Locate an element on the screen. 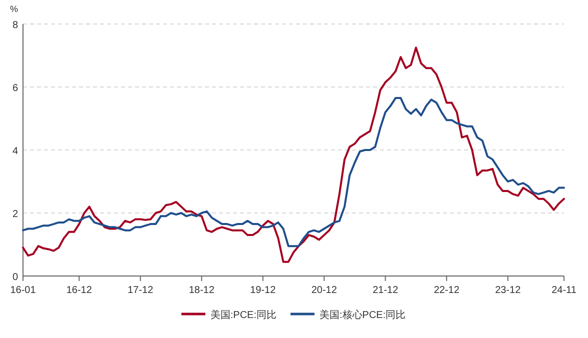 This screenshot has width=588, height=338. x-tick-label: 22-12 is located at coordinates (447, 290).